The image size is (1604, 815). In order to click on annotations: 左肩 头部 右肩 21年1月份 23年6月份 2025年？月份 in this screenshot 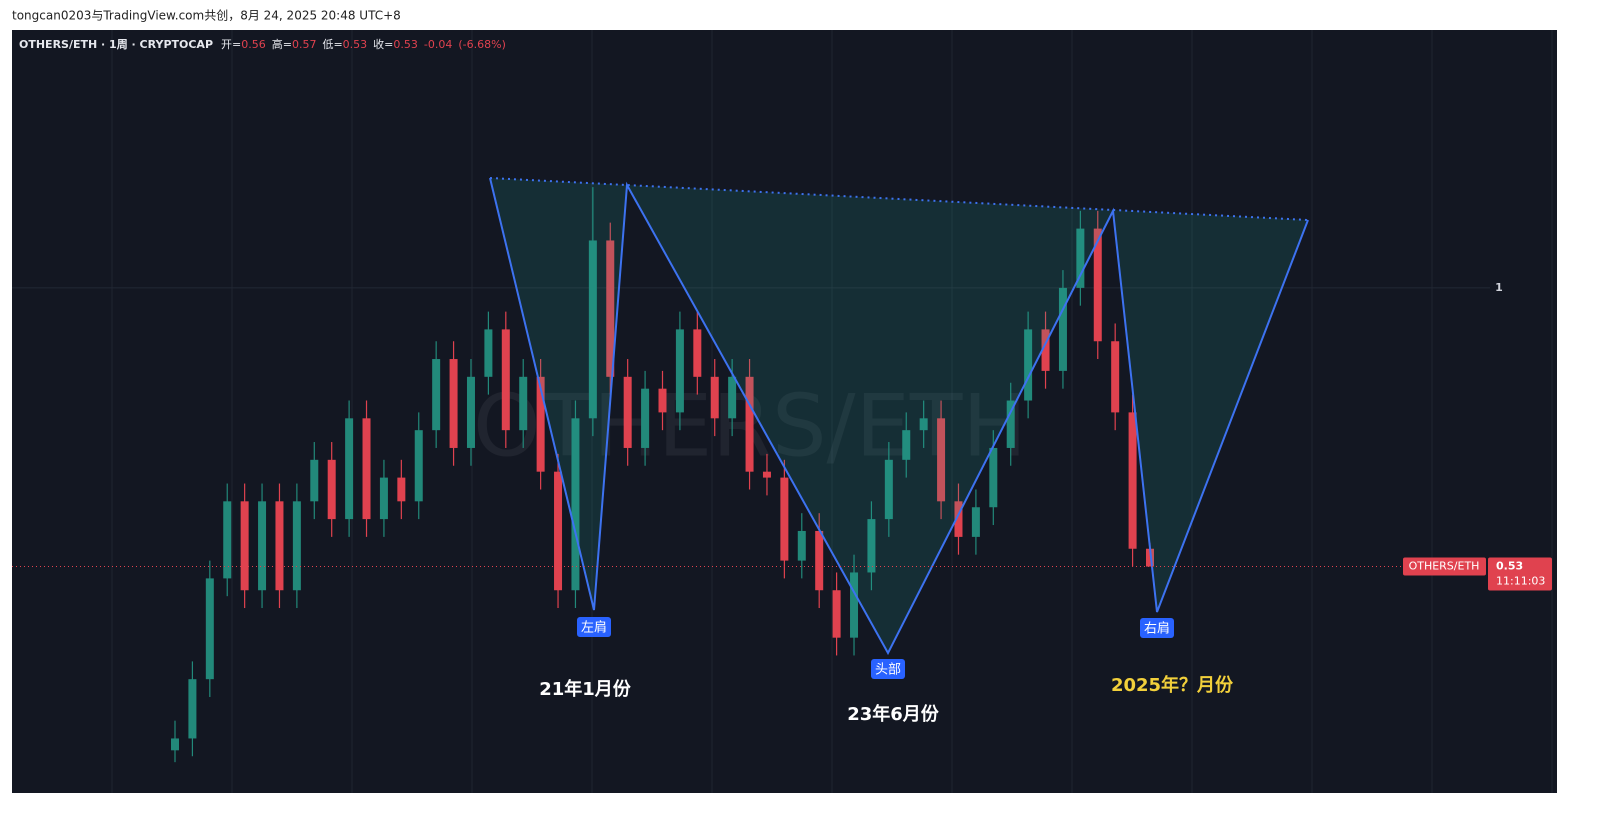, I will do `click(886, 671)`.